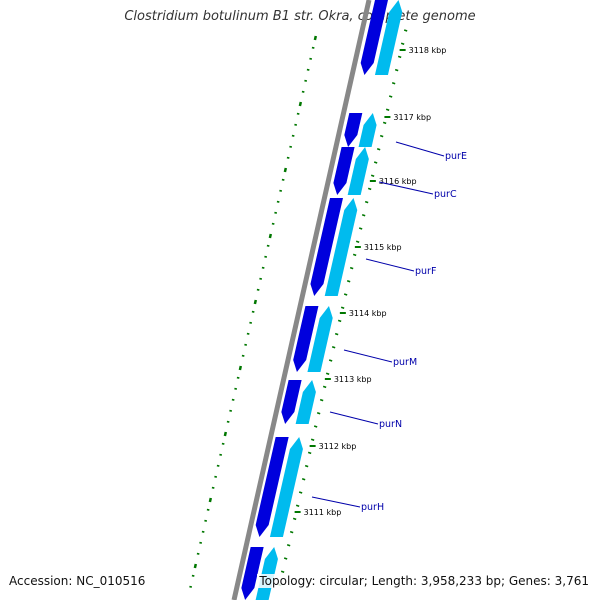 Image resolution: width=600 pixels, height=600 pixels. I want to click on gene-label: purC, so click(445, 194).